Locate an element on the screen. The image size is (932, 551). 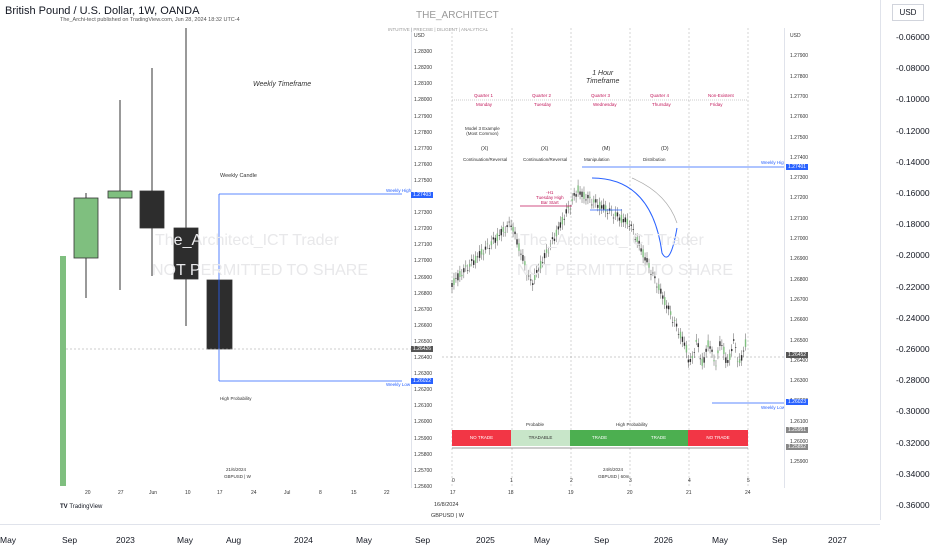
hourly-price-tick: 1.27900 is located at coordinates (799, 56).